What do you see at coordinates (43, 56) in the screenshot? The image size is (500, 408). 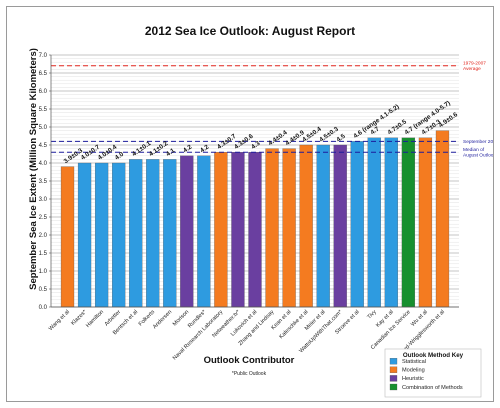 I see `y-tick-label: 7.0` at bounding box center [43, 56].